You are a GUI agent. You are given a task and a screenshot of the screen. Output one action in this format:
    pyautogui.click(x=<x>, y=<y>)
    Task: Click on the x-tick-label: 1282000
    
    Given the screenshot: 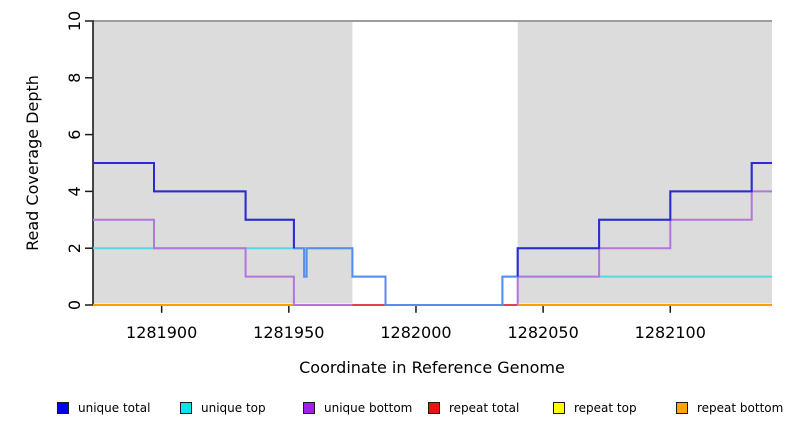 What is the action you would take?
    pyautogui.click(x=415, y=332)
    